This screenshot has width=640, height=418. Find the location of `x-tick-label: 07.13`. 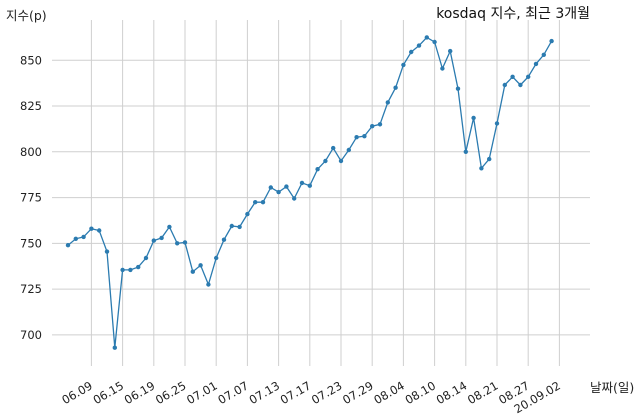

x-tick-label: 07.13 is located at coordinates (265, 392).